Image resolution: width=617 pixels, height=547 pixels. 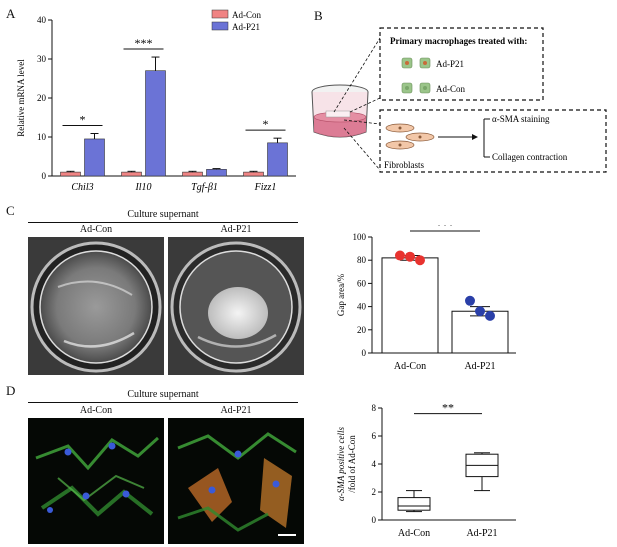 I want to click on label-ad-con: Ad-Con, so click(x=450, y=89).